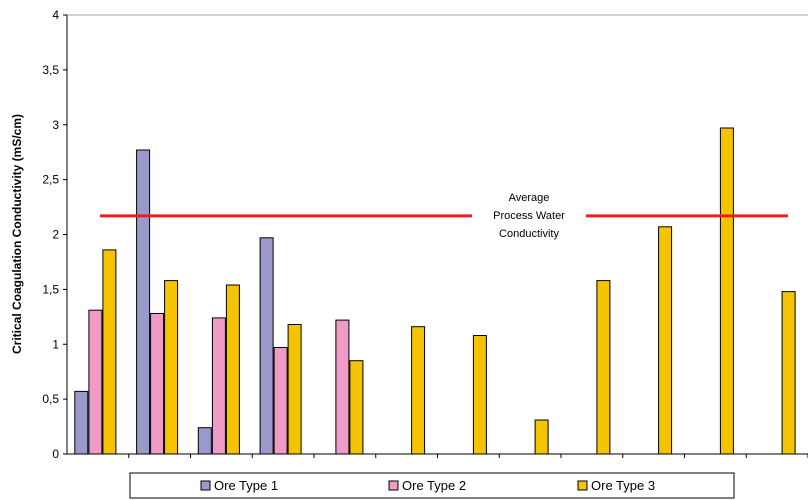  Describe the element at coordinates (55, 454) in the screenshot. I see `y-tick-label: 0` at that location.